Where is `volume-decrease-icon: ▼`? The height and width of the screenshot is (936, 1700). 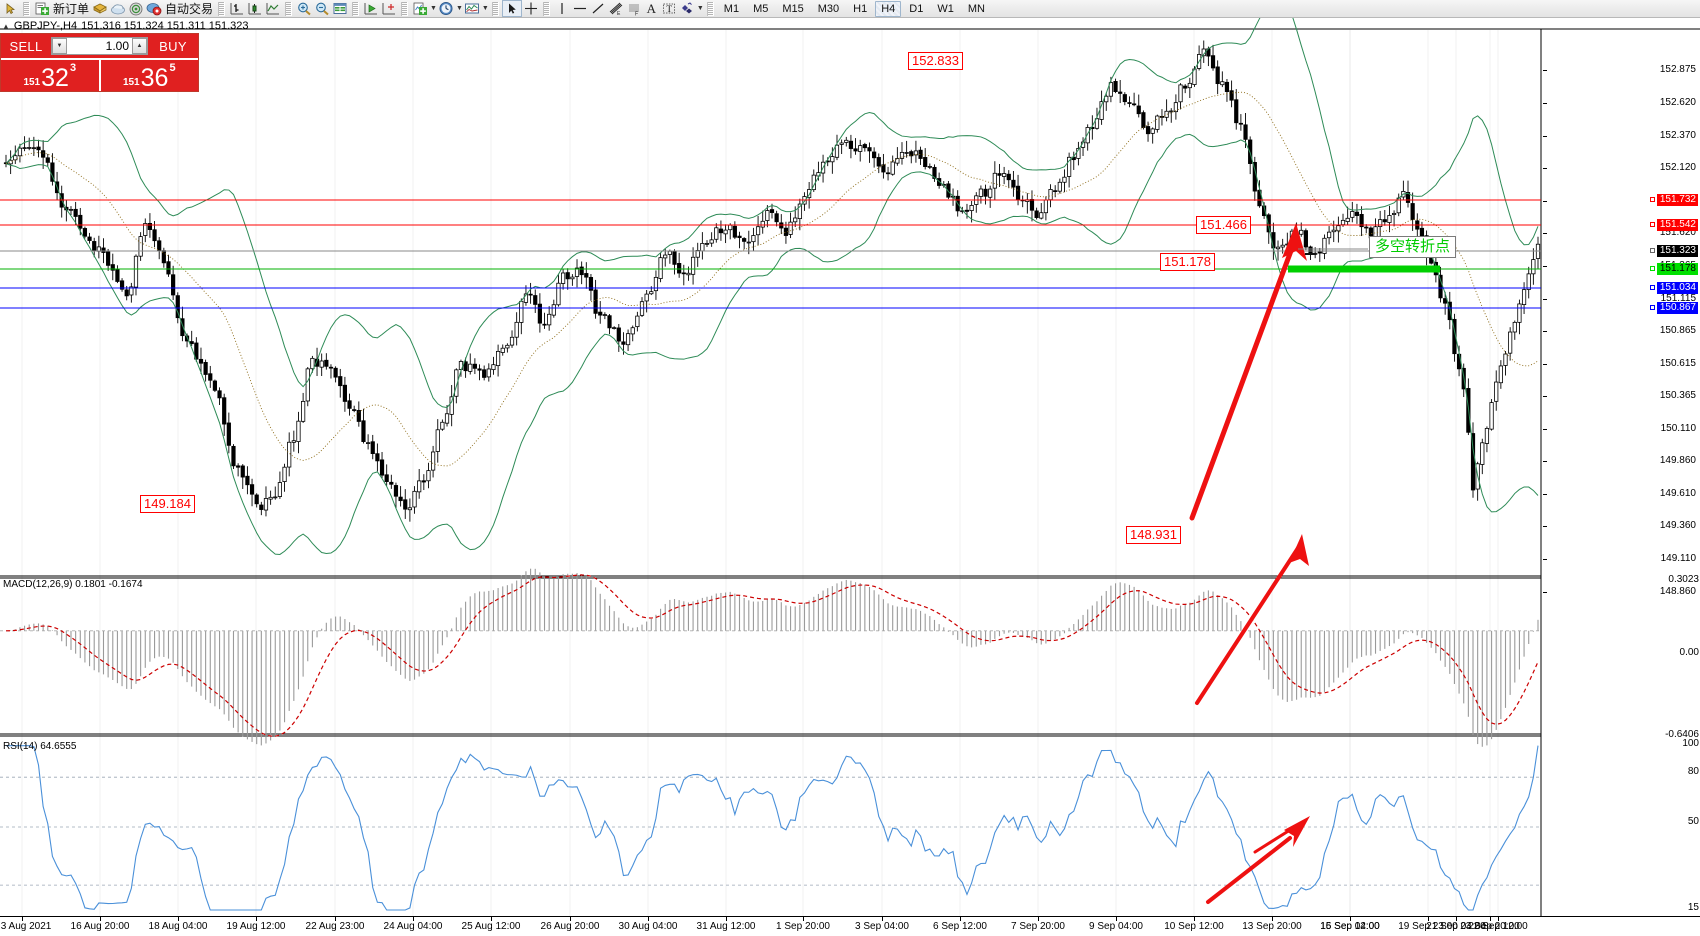 volume-decrease-icon: ▼ is located at coordinates (59, 46).